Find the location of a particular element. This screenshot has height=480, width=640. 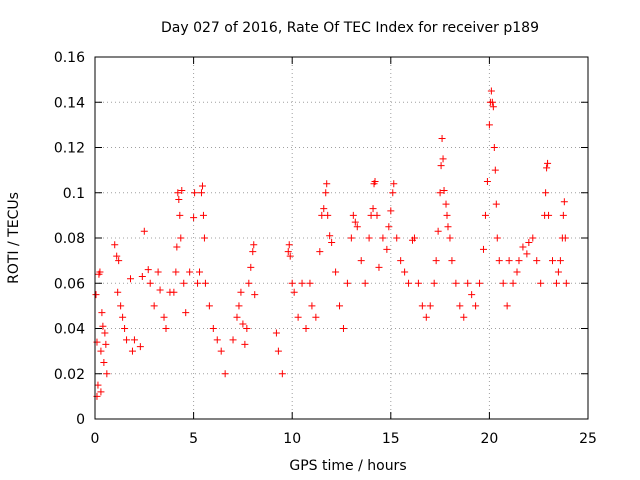

y-tick-label: 0 is located at coordinates (80, 420).